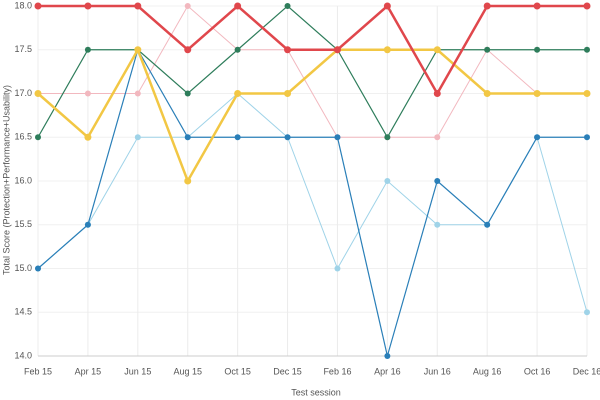  I want to click on y-tick-label: 15.0, so click(23, 268).